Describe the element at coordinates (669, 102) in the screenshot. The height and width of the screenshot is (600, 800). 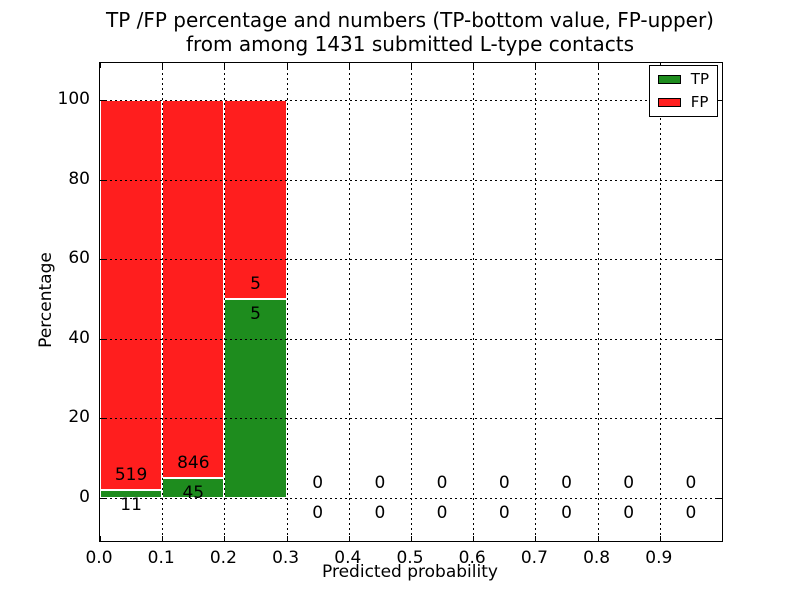
I see `legend-swatch-fp-icon` at that location.